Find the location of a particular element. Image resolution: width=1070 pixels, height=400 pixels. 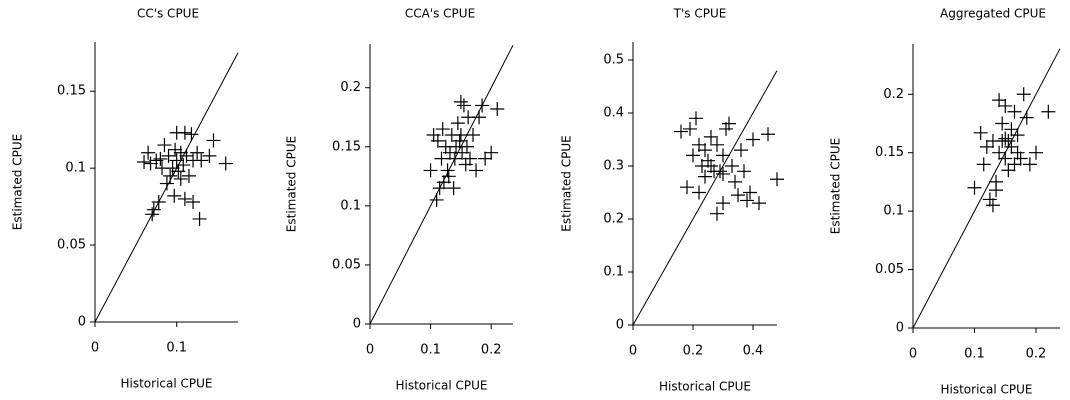

panel-title: CCA's CPUE is located at coordinates (440, 14).